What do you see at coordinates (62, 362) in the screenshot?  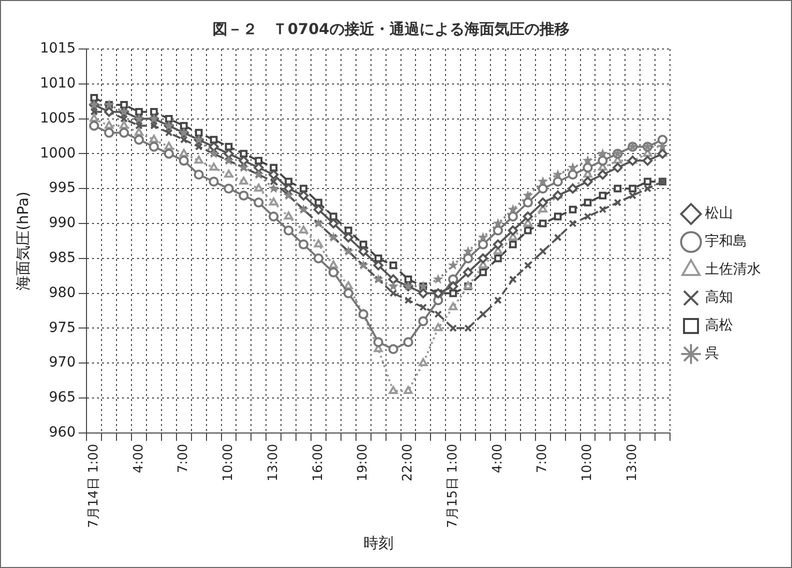 I see `y-tick-label: 970` at bounding box center [62, 362].